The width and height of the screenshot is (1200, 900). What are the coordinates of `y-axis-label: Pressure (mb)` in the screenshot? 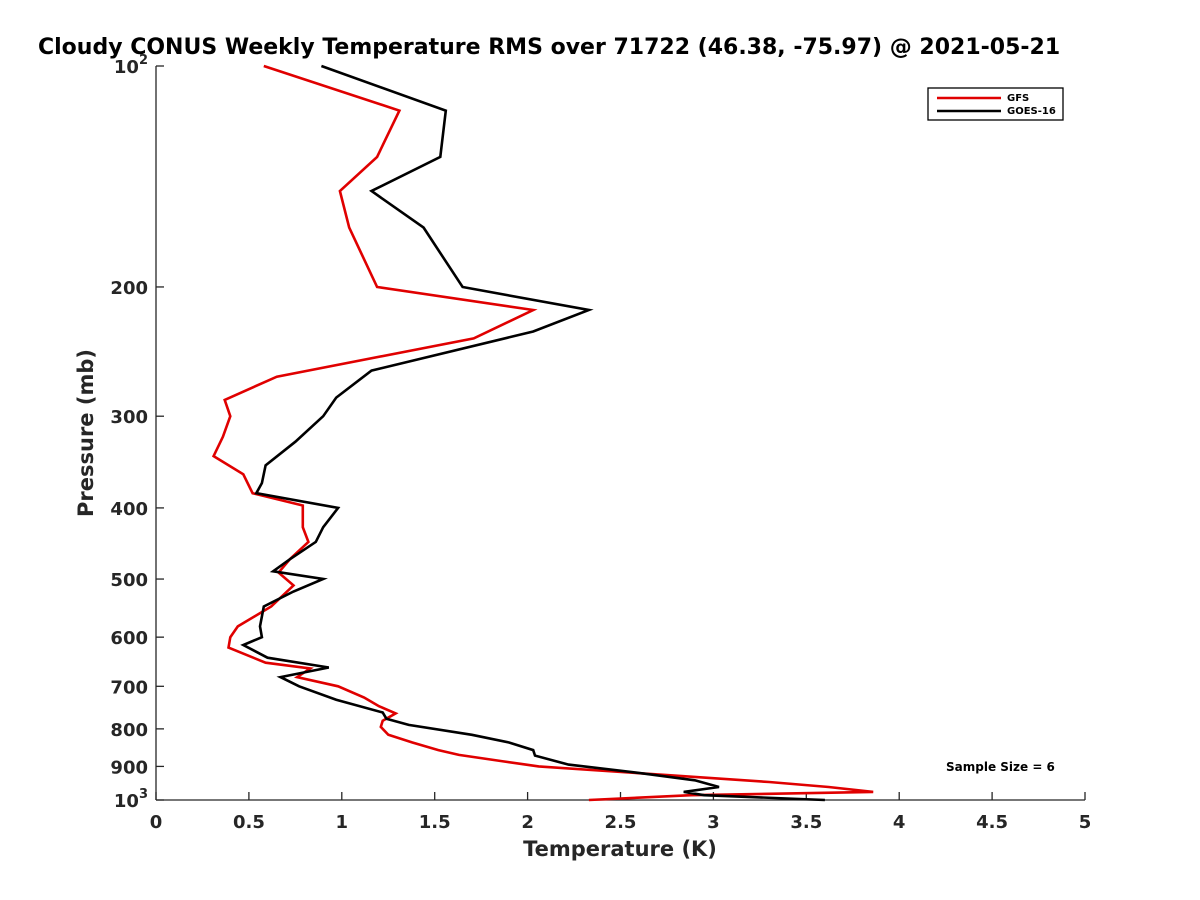 It's located at (86, 433).